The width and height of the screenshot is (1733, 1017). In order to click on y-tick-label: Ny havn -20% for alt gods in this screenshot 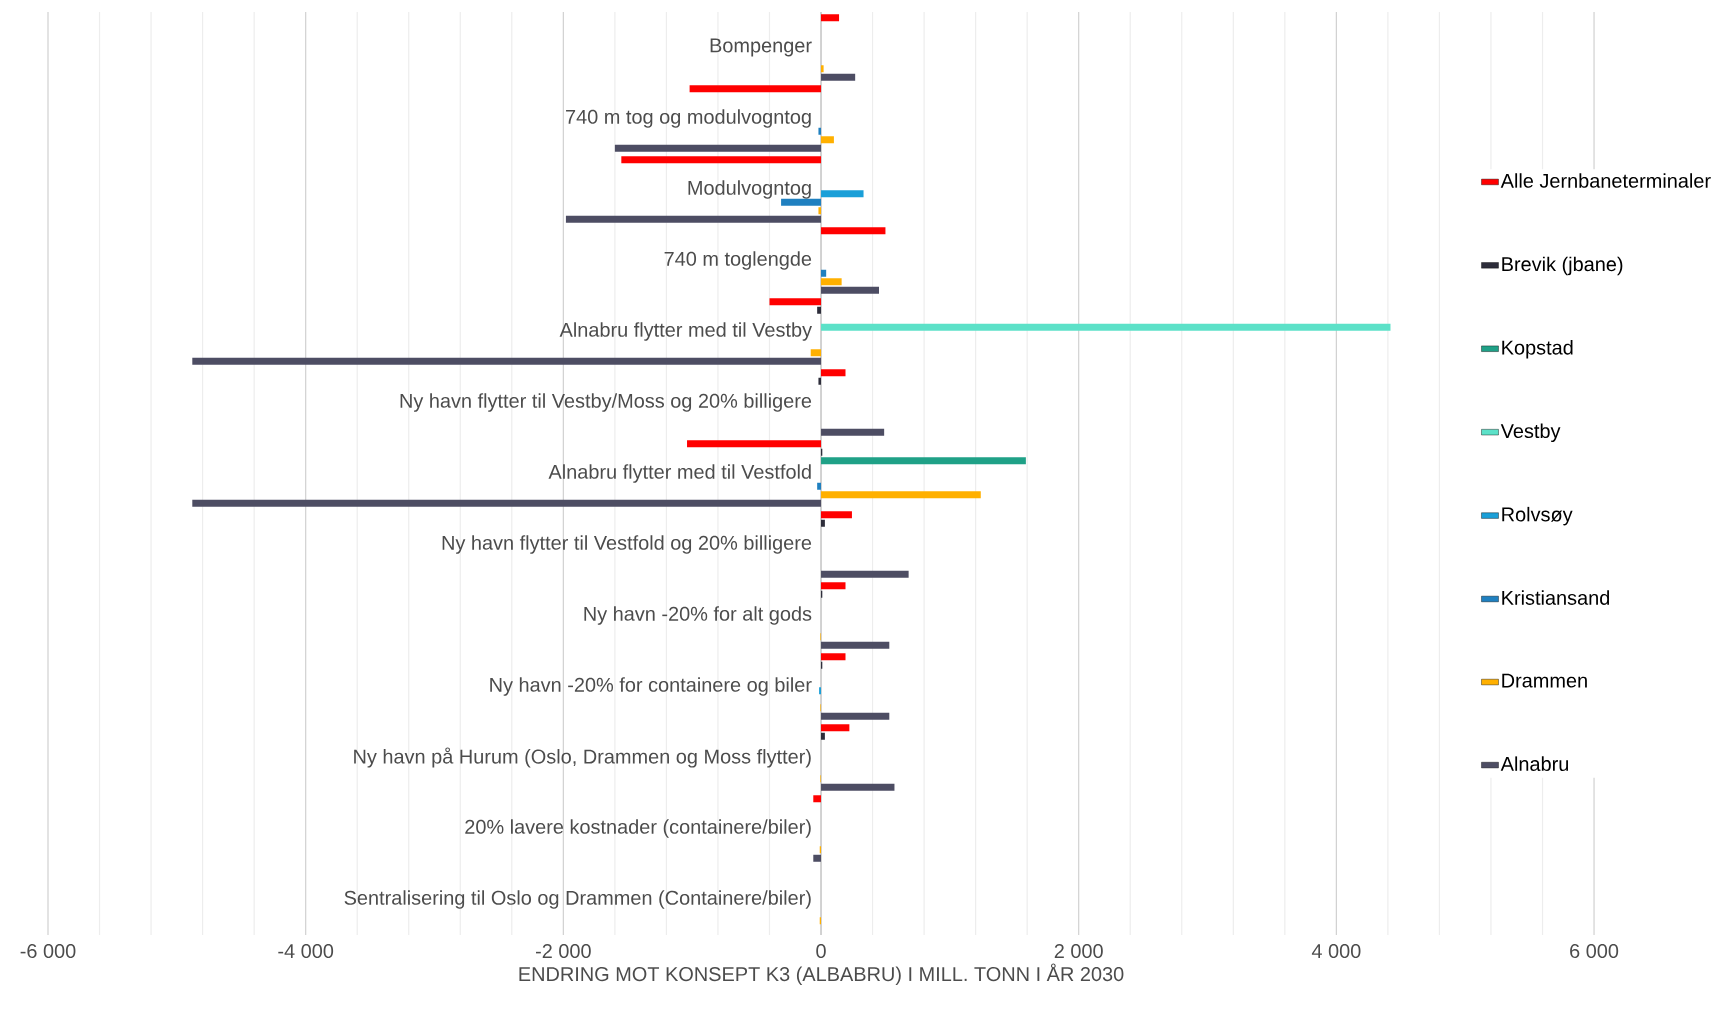, I will do `click(698, 615)`.